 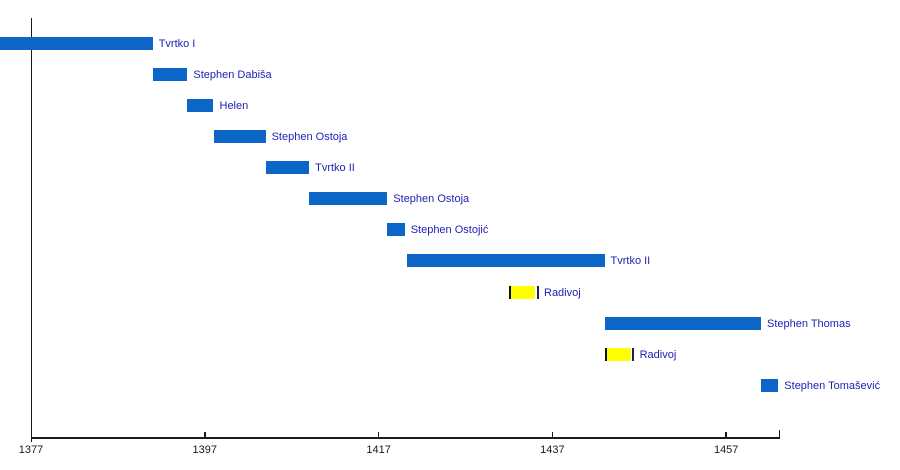 What do you see at coordinates (31, 450) in the screenshot?
I see `x-axis-tick-label: 1377` at bounding box center [31, 450].